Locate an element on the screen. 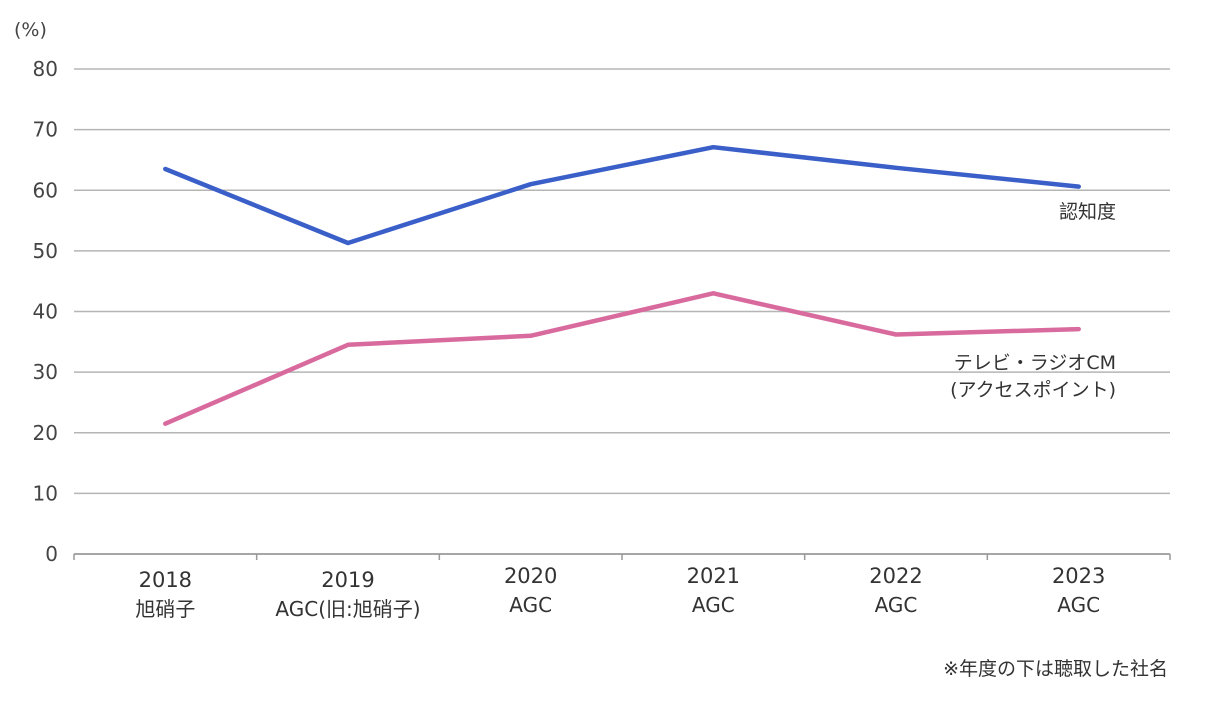  series-label-1: 認知度 is located at coordinates (1087, 212).